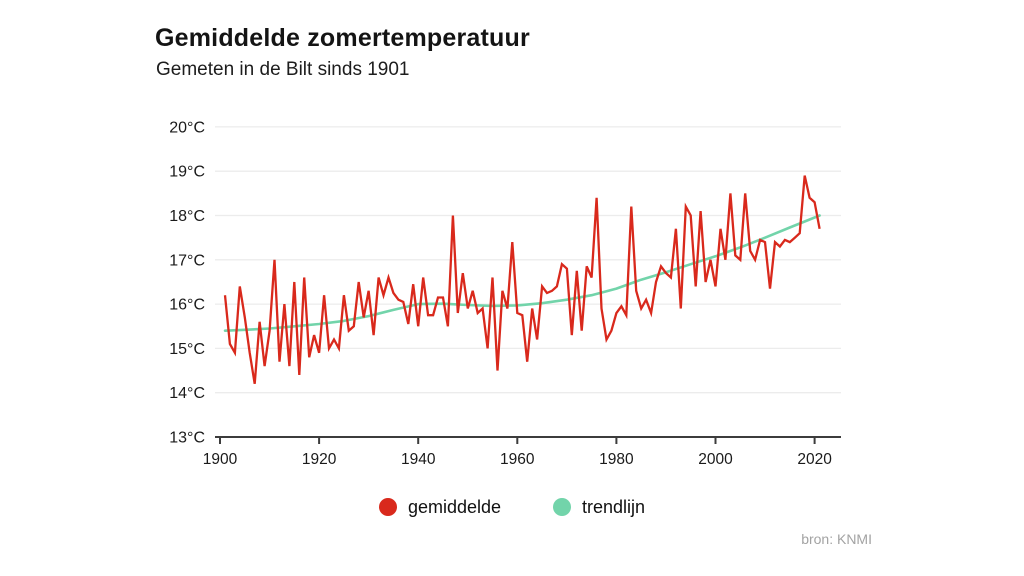 The image size is (1024, 576). What do you see at coordinates (387, 507) in the screenshot?
I see `average-series-dot-icon` at bounding box center [387, 507].